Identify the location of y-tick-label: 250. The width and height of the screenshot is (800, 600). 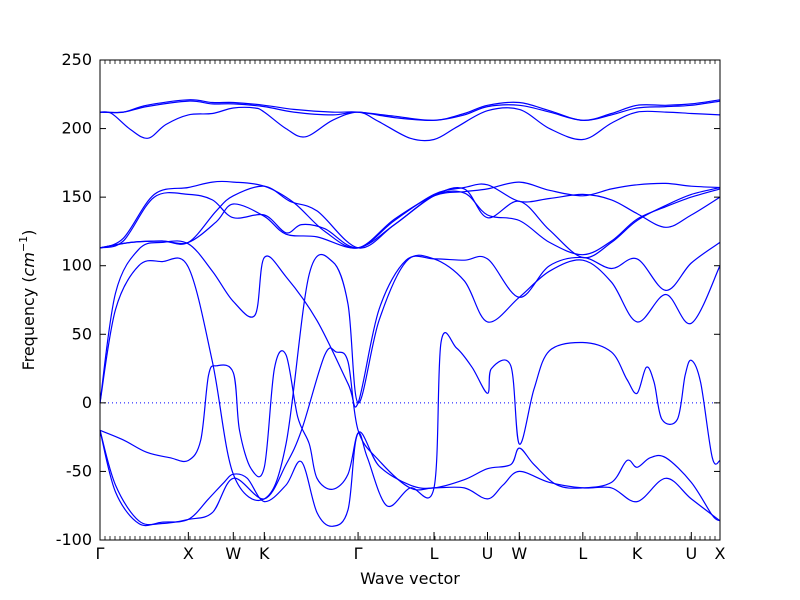
(76, 59).